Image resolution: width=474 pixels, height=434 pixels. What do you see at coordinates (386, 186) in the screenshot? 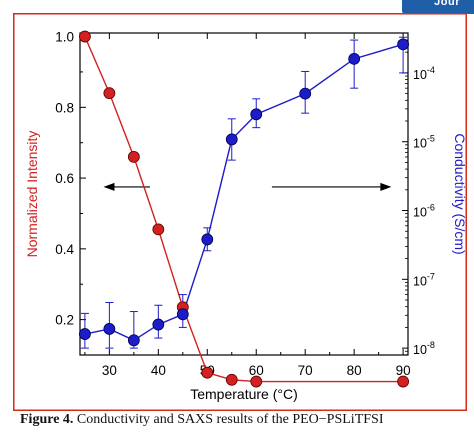
I see `arrow-head-right` at bounding box center [386, 186].